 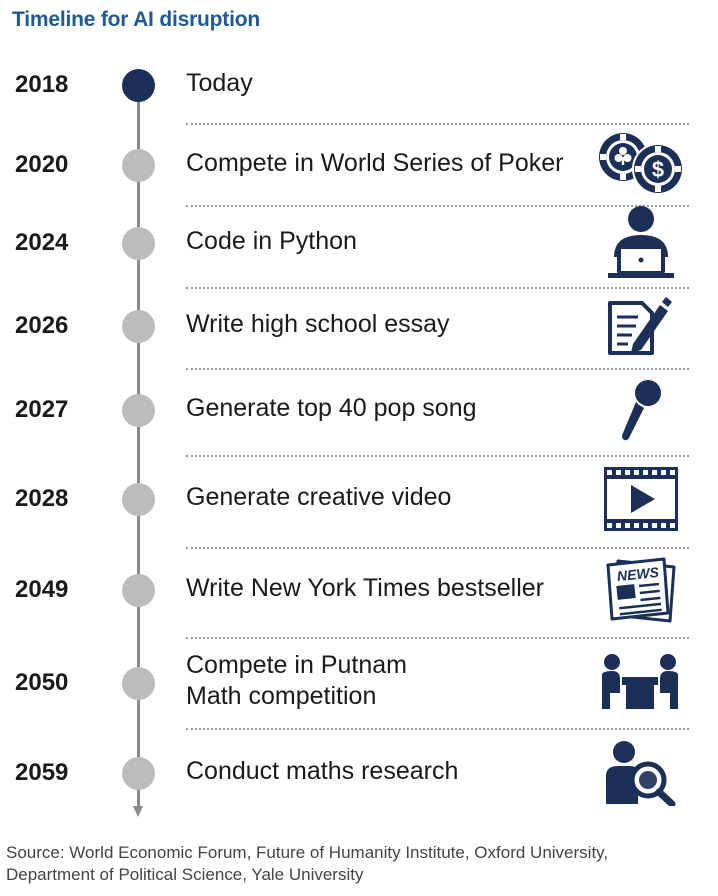 What do you see at coordinates (42, 409) in the screenshot?
I see `event-year: 2027` at bounding box center [42, 409].